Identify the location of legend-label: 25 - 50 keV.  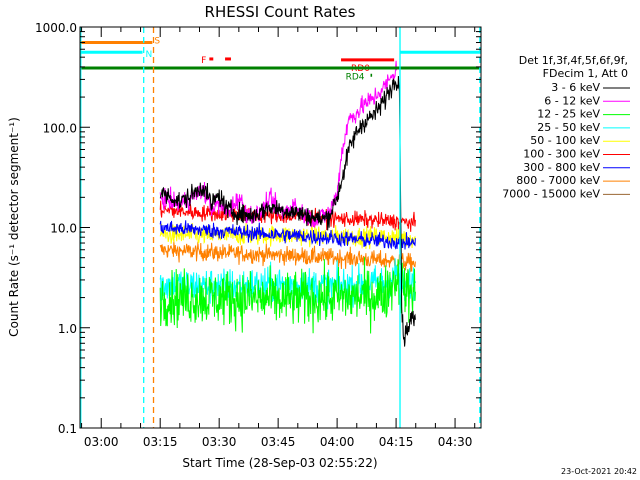
(568, 127).